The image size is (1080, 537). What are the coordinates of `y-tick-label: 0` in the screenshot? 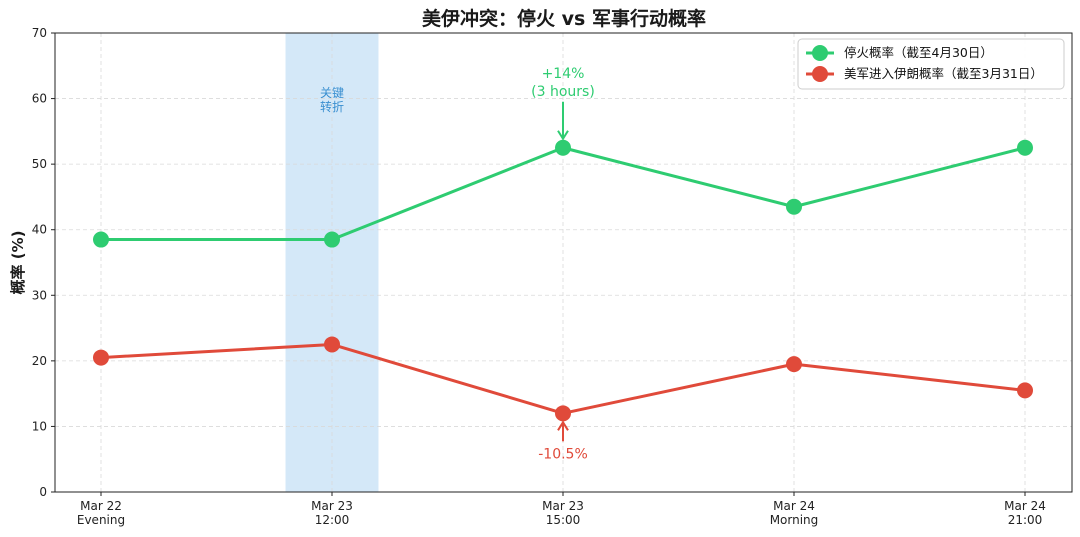 It's located at (43, 492).